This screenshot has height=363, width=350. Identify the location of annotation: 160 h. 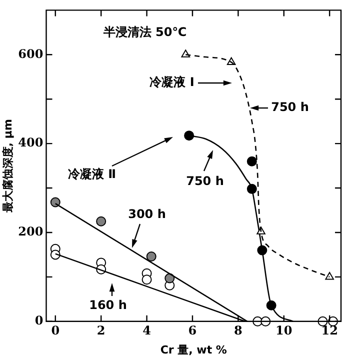
(108, 305).